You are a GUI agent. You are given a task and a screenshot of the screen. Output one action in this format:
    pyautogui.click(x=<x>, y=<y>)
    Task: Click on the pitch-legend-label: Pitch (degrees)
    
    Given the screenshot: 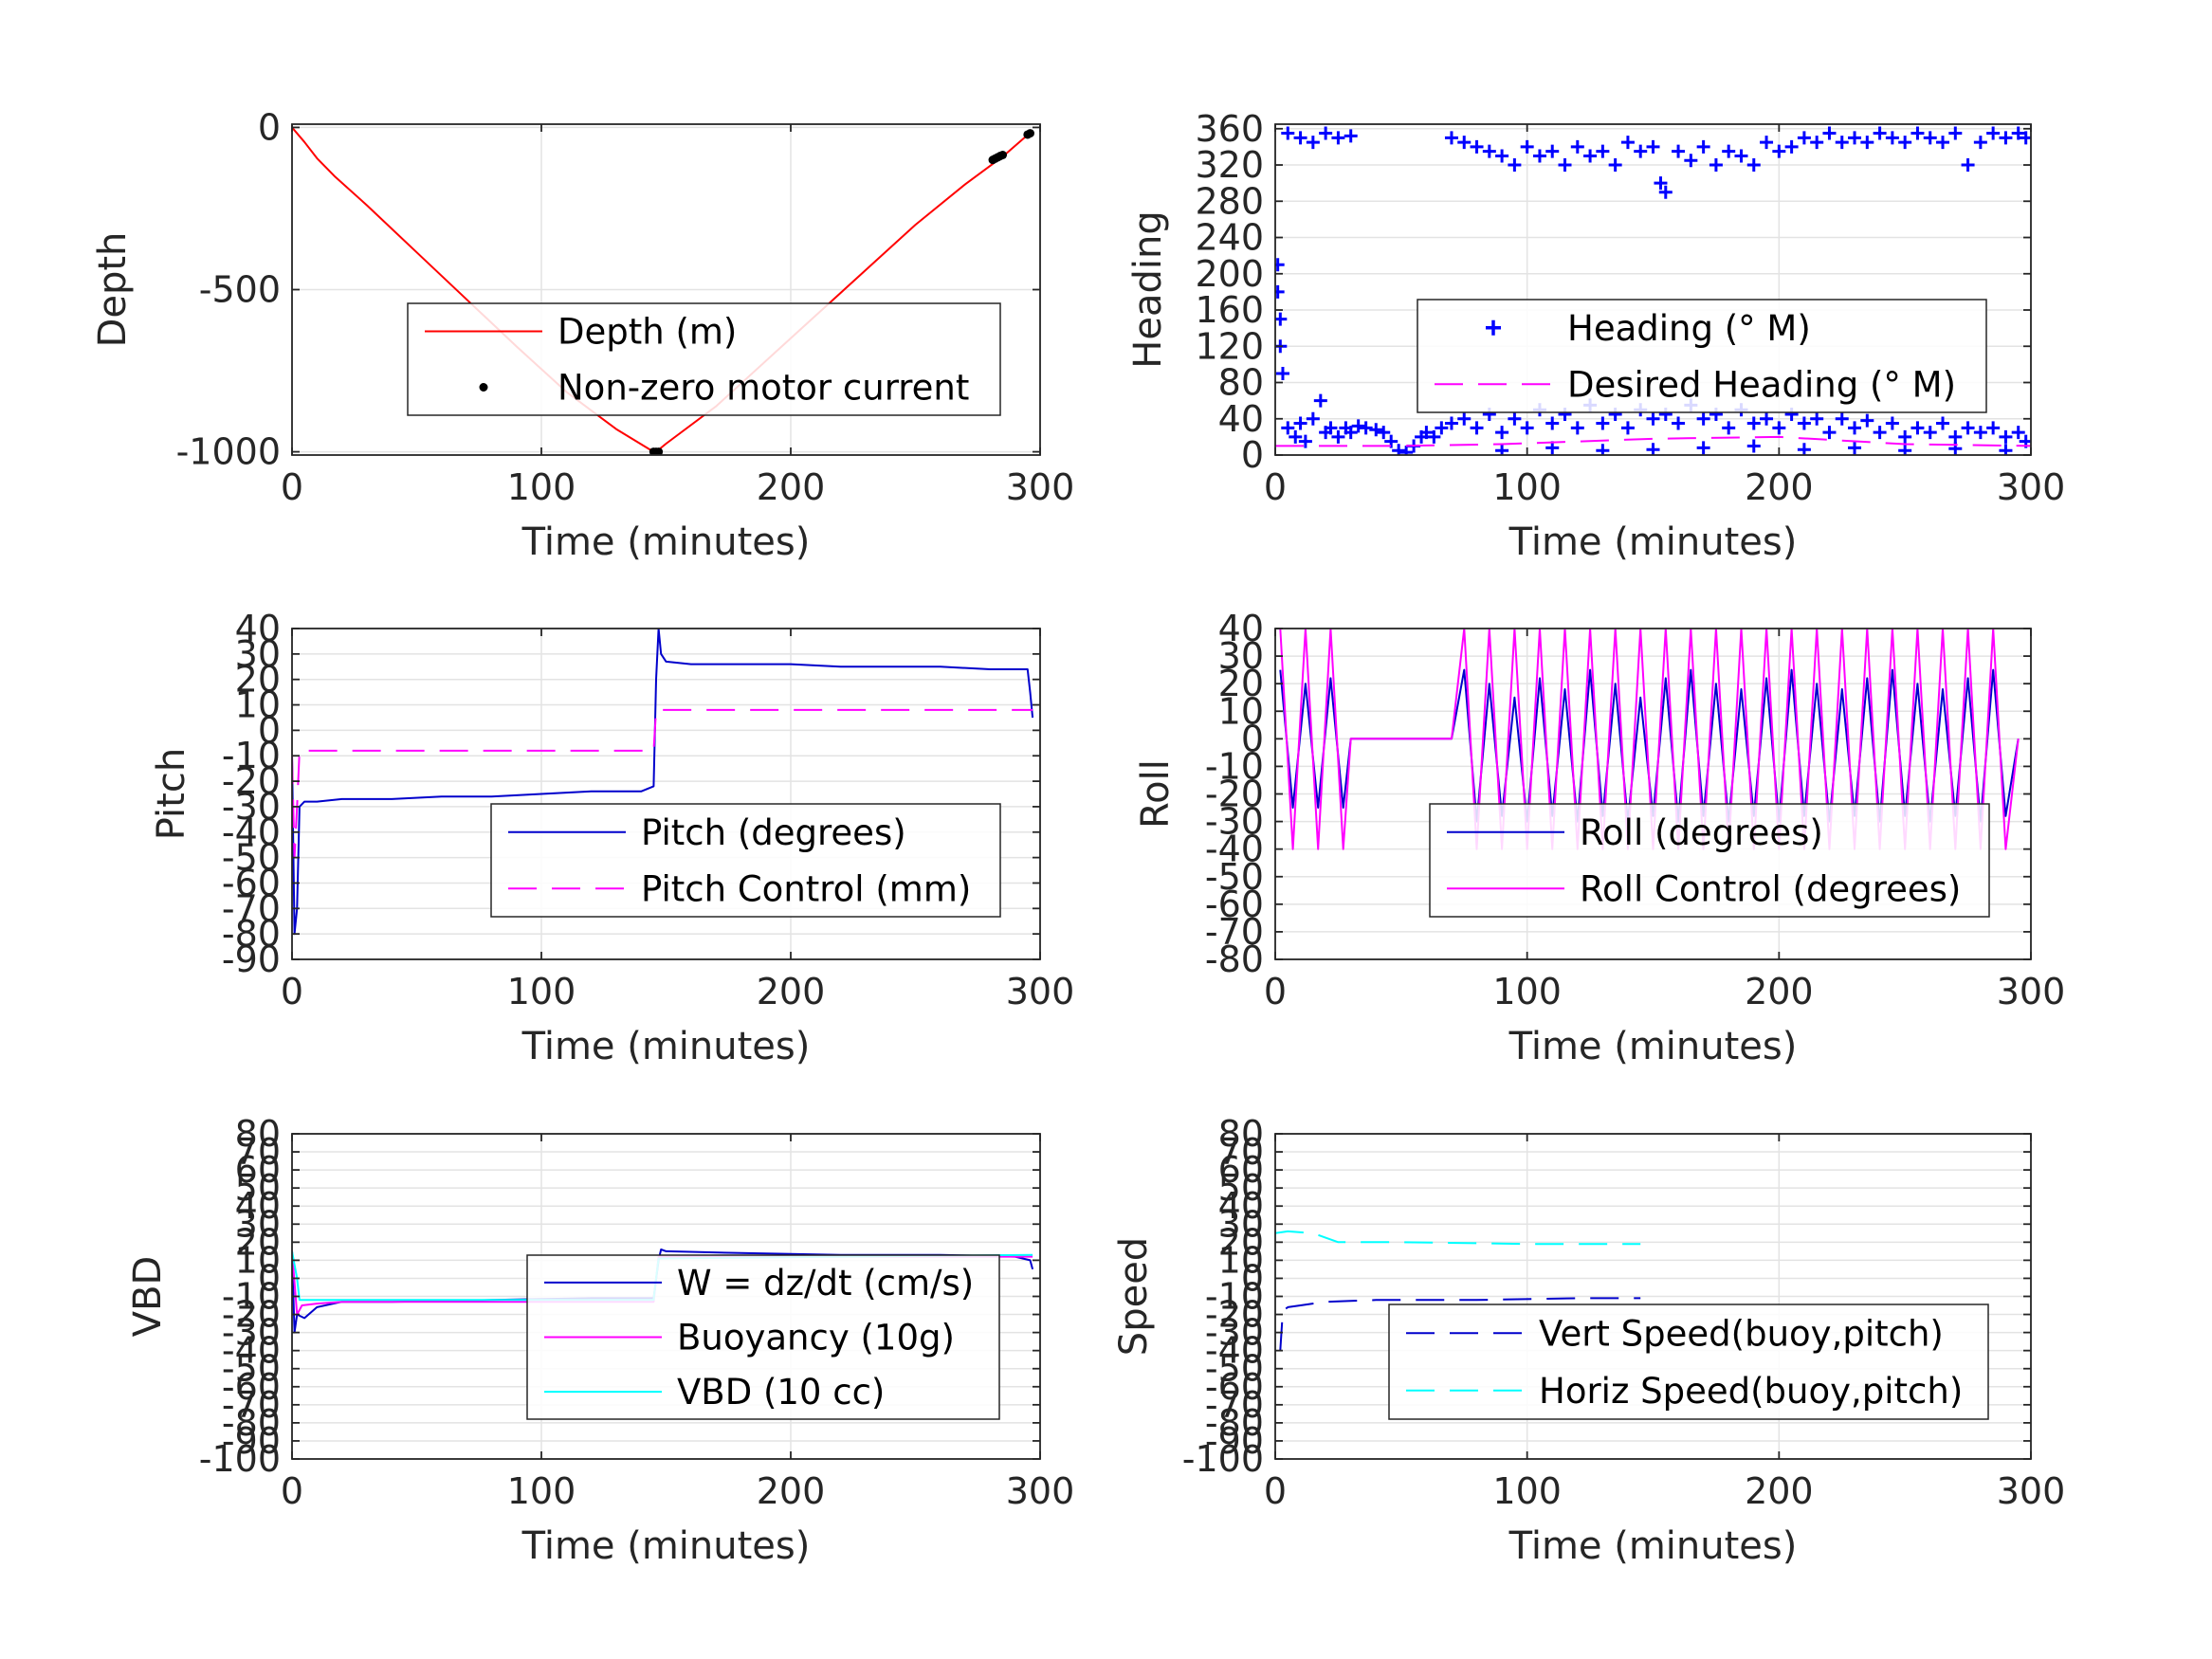 What is the action you would take?
    pyautogui.click(x=773, y=832)
    